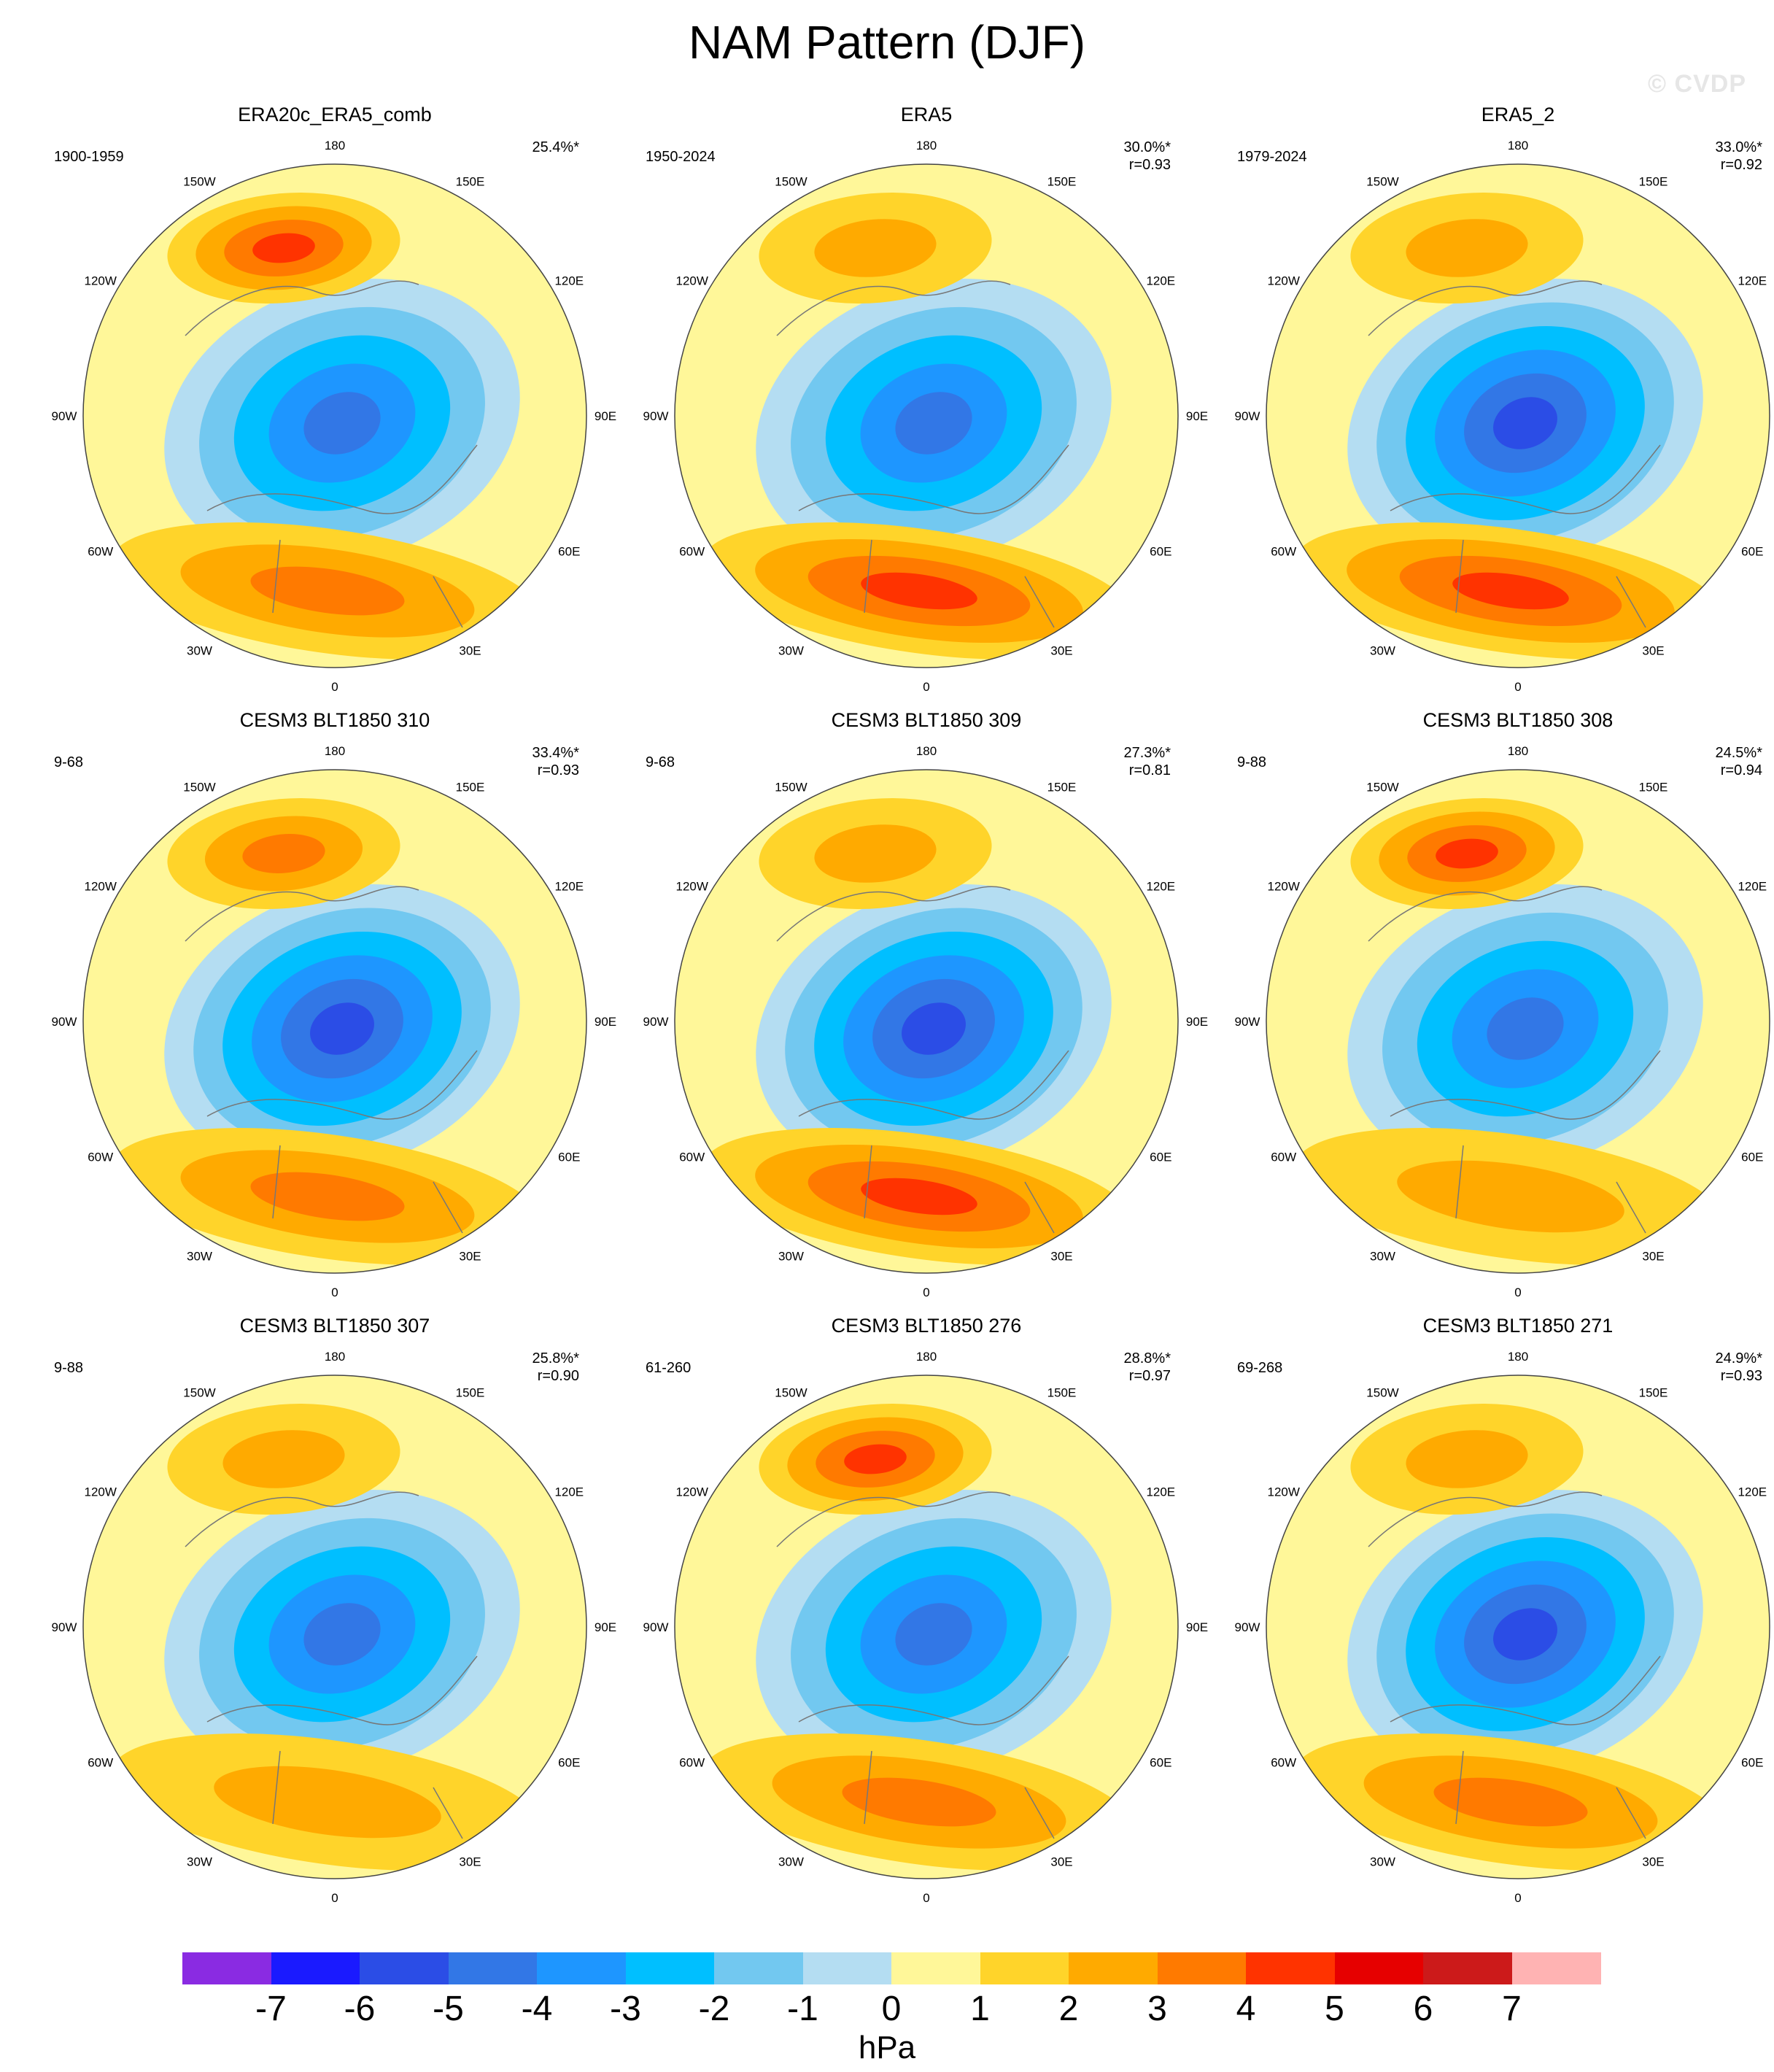 The image size is (1774, 2072). What do you see at coordinates (669, 1368) in the screenshot?
I see `panel-years: 61-260` at bounding box center [669, 1368].